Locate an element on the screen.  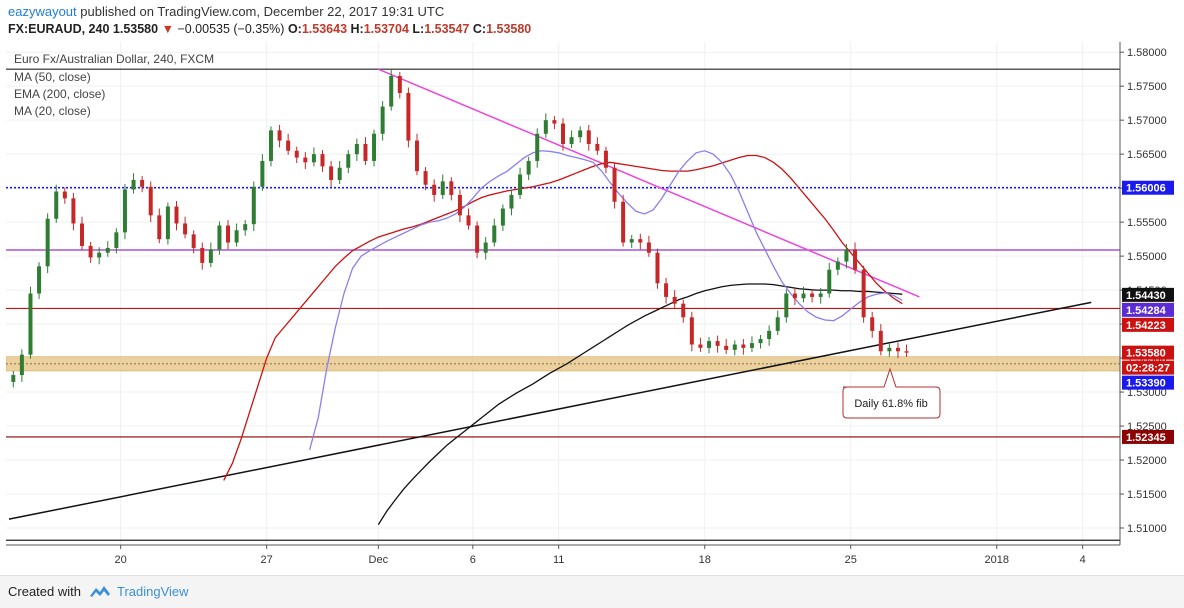
tradingview-brand-link: TradingView is located at coordinates (153, 591).